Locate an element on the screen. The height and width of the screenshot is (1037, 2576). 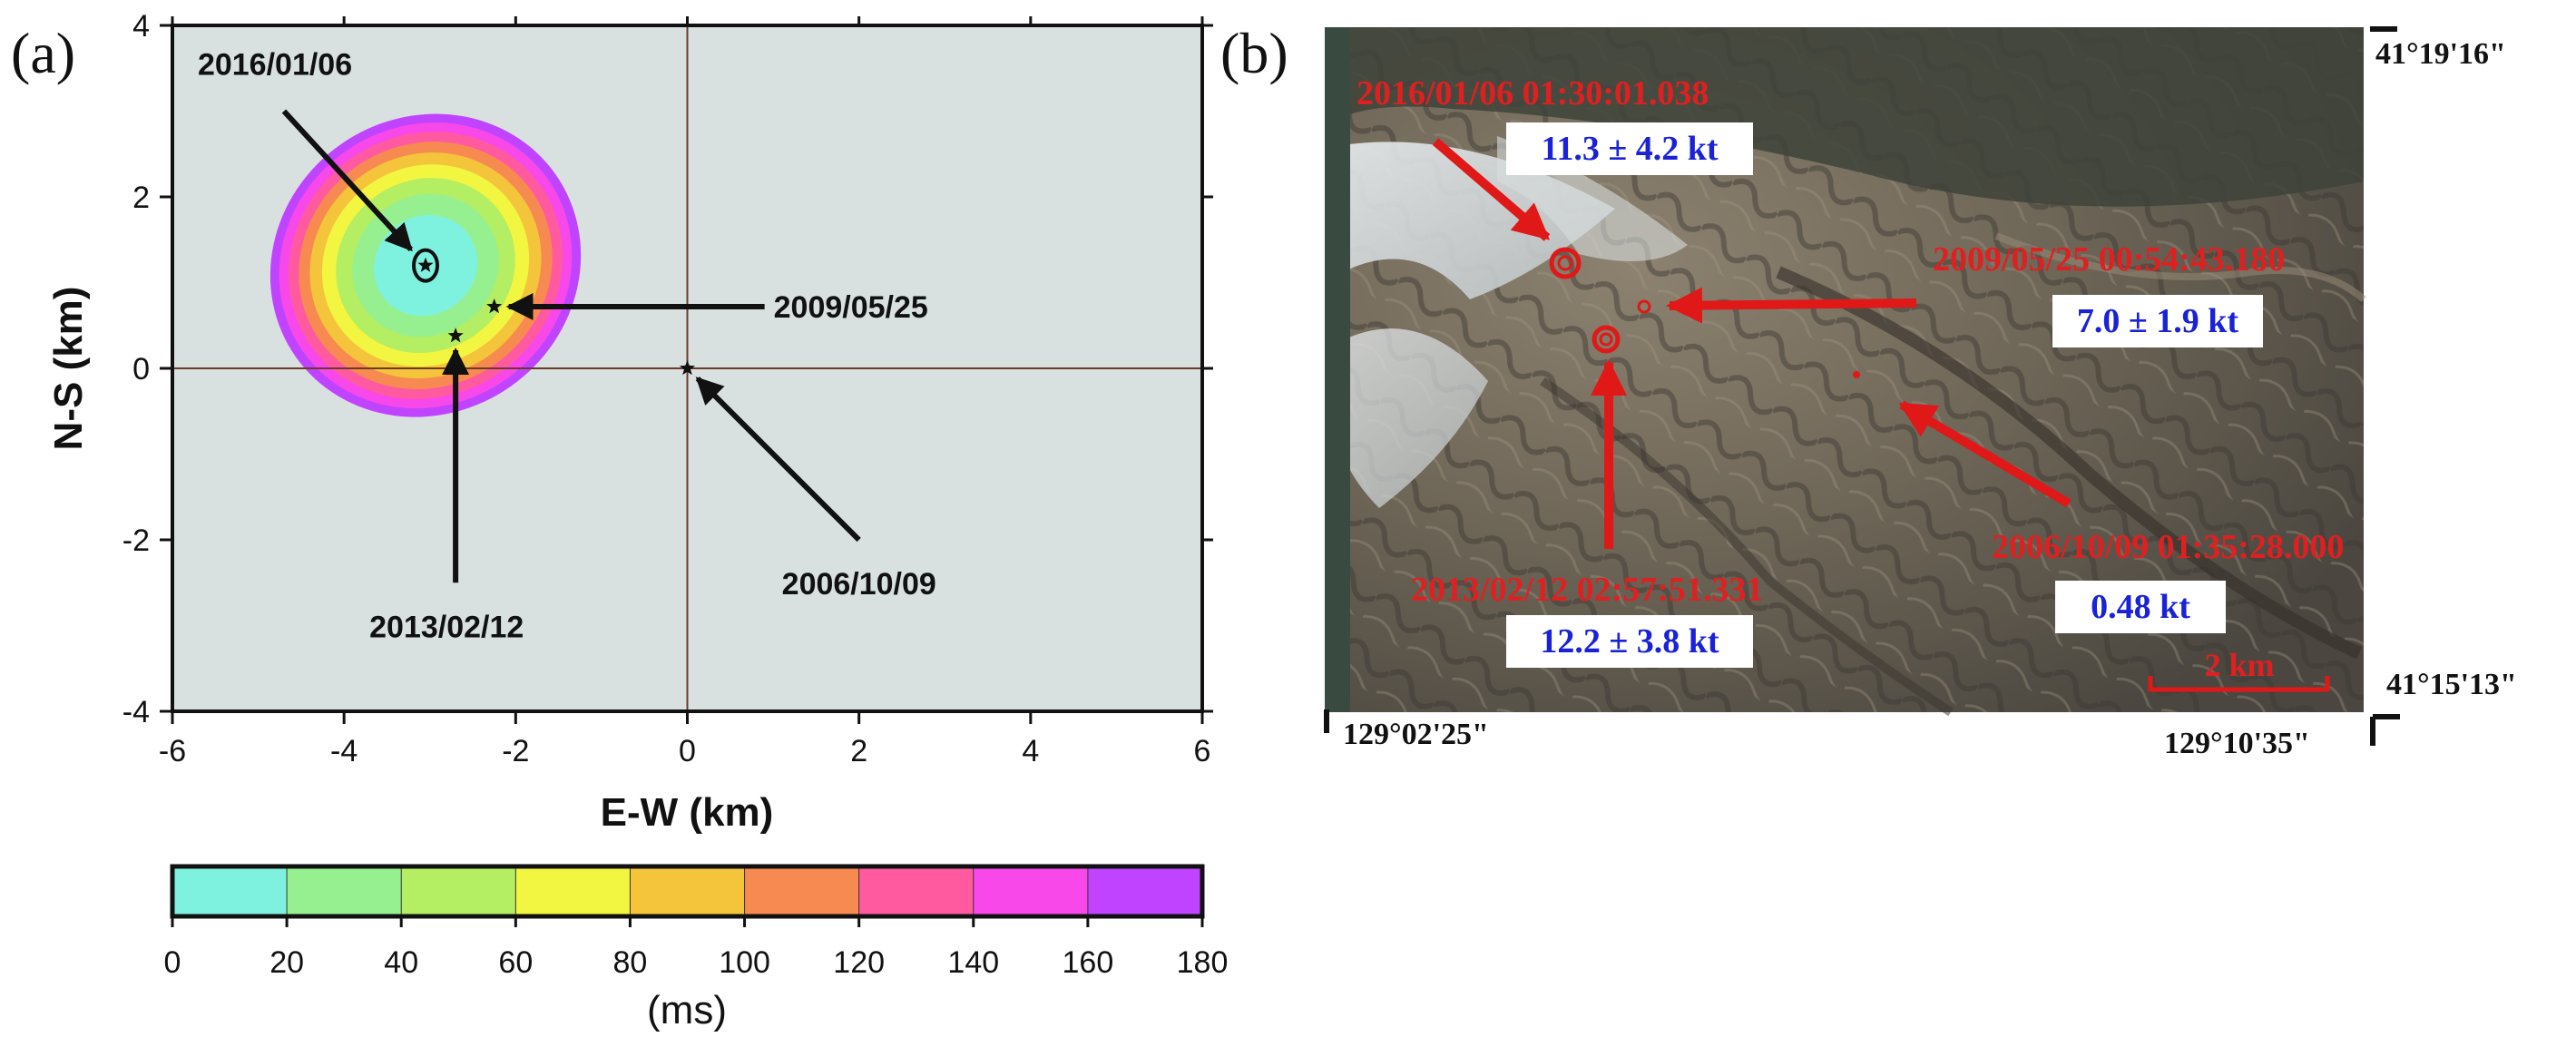
event-label-2006-10-09: 2006/10/09 is located at coordinates (859, 584).